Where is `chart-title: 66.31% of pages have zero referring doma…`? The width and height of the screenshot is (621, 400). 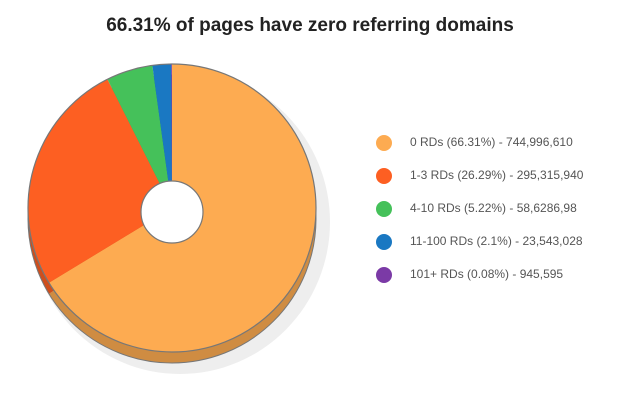
chart-title: 66.31% of pages have zero referring doma… is located at coordinates (310, 25).